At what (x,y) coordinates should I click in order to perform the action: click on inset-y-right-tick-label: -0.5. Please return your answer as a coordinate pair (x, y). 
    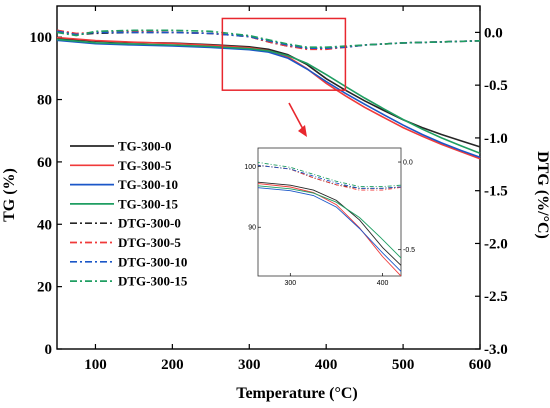
    Looking at the image, I should click on (409, 250).